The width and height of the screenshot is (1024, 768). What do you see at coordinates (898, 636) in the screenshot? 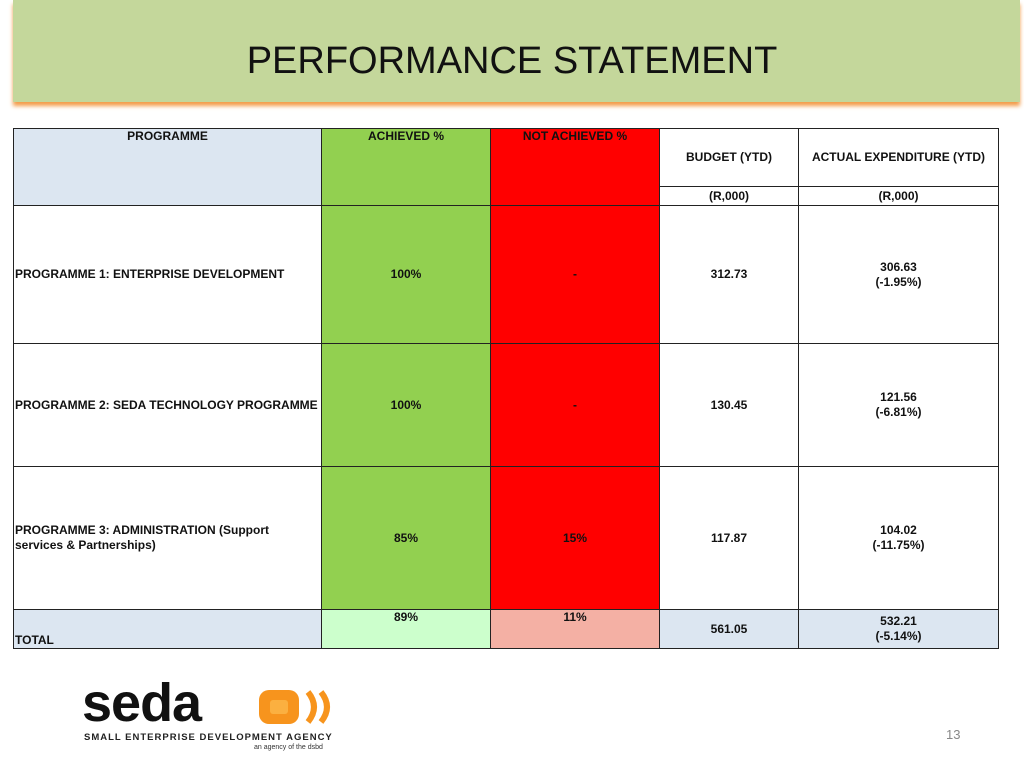
I see `cell-line: (-5.14%)` at bounding box center [898, 636].